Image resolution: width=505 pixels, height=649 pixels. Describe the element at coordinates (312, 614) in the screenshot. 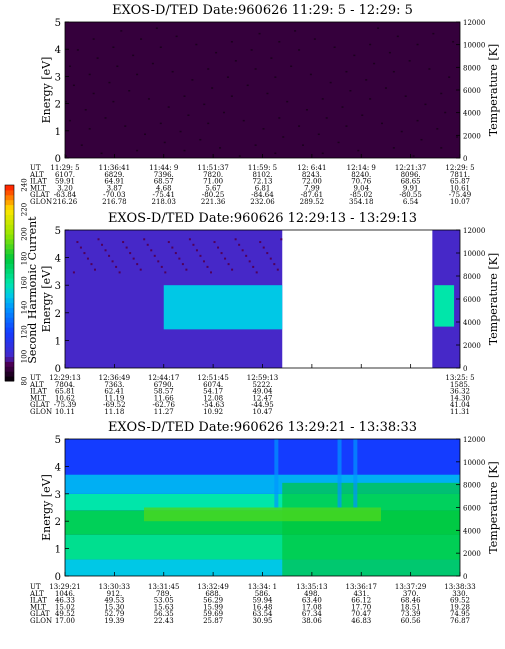

I see `orbit-value: 67.34` at that location.